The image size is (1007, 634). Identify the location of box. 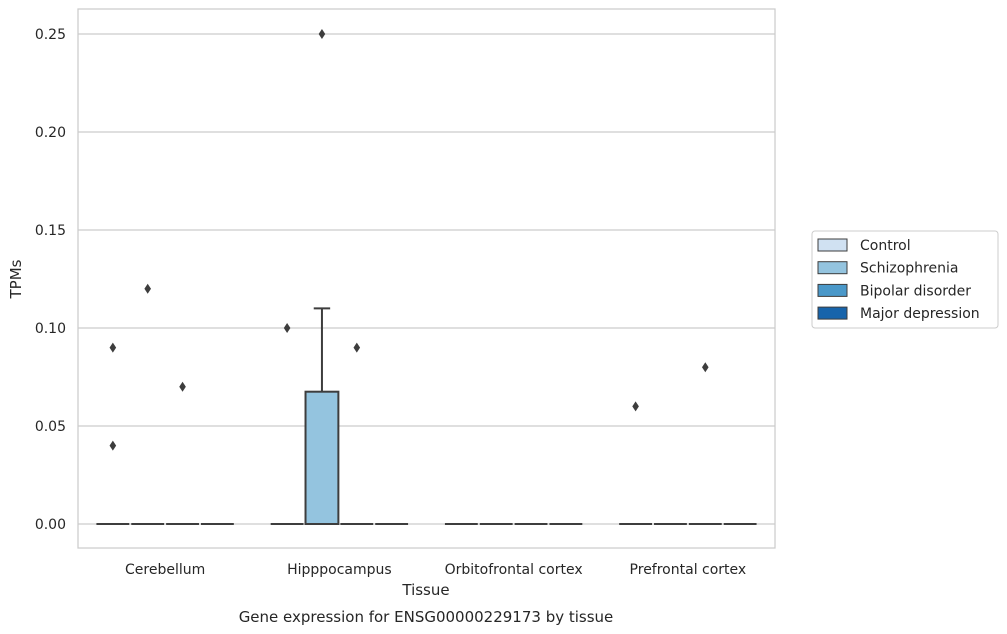
(322, 458).